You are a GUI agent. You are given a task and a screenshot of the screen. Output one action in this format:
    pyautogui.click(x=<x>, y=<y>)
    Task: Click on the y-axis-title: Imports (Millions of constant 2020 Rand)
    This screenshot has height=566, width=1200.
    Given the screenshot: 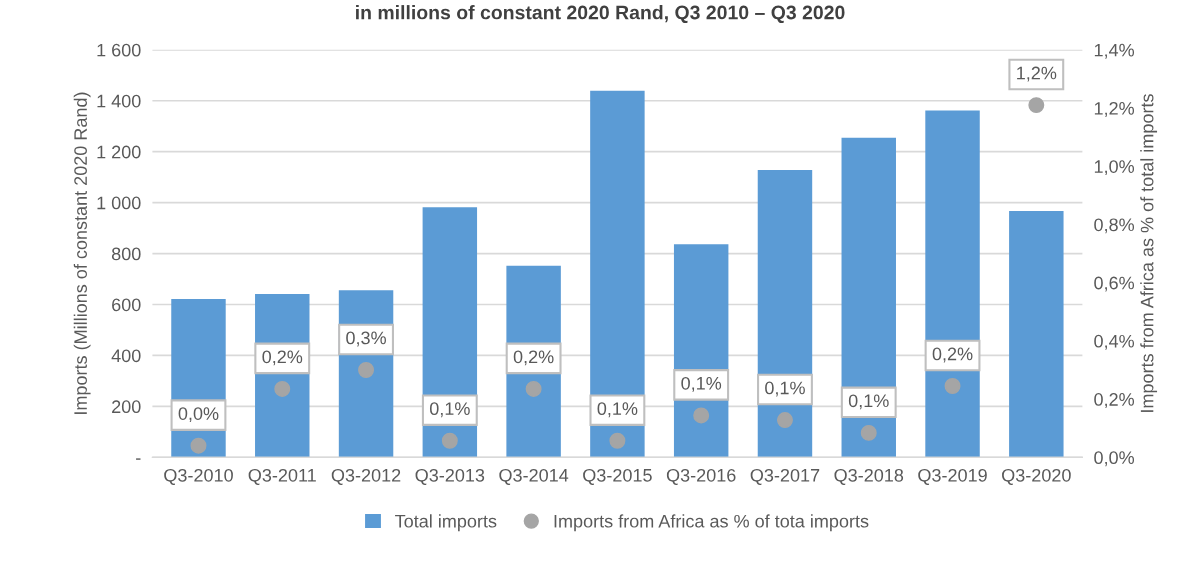 What is the action you would take?
    pyautogui.click(x=82, y=253)
    